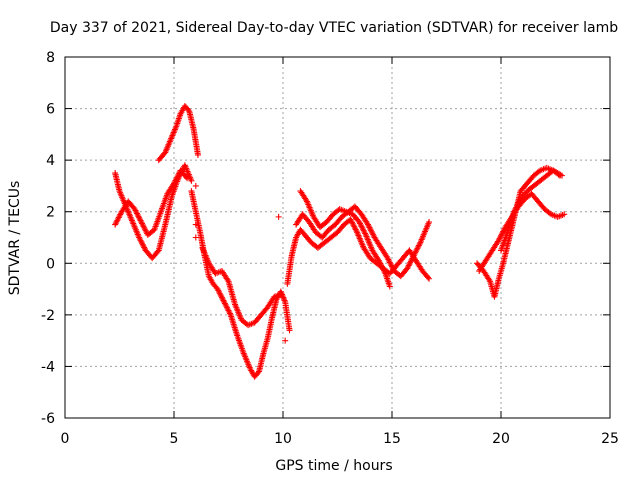 The image size is (640, 480). Describe the element at coordinates (333, 466) in the screenshot. I see `x-axis-label: GPS time / hours` at that location.